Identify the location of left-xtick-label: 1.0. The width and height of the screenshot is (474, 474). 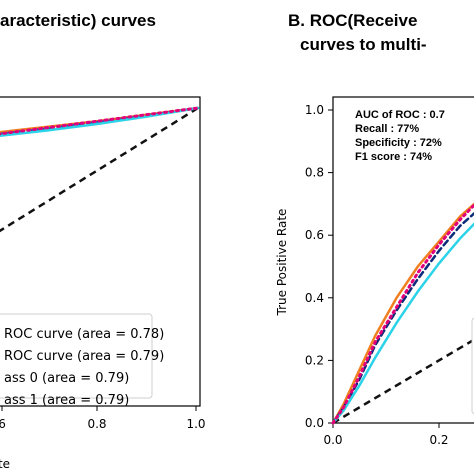
(195, 424).